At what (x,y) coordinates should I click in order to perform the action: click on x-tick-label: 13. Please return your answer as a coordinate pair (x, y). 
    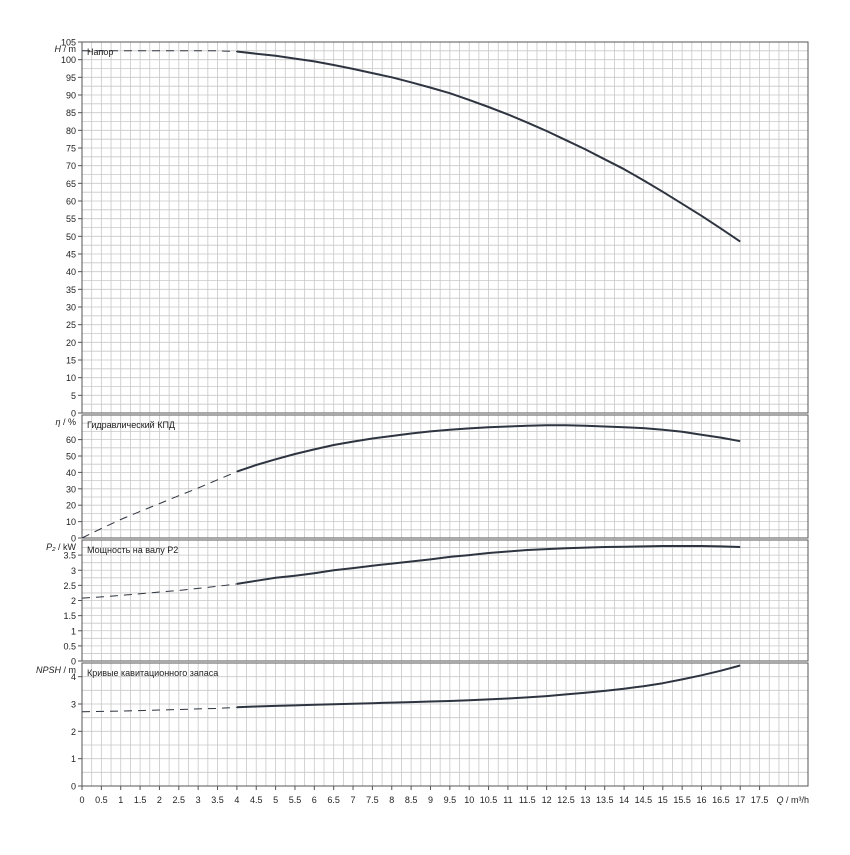
    Looking at the image, I should click on (585, 800).